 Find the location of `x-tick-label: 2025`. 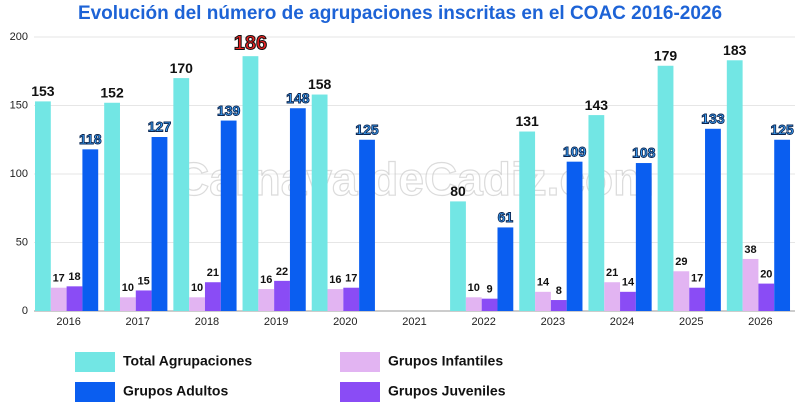

x-tick-label: 2025 is located at coordinates (691, 322).